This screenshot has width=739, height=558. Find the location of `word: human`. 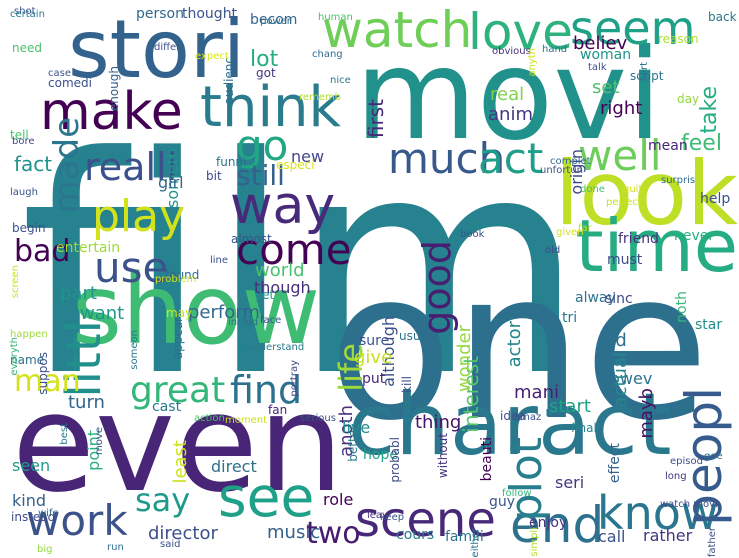

word: human is located at coordinates (335, 17).